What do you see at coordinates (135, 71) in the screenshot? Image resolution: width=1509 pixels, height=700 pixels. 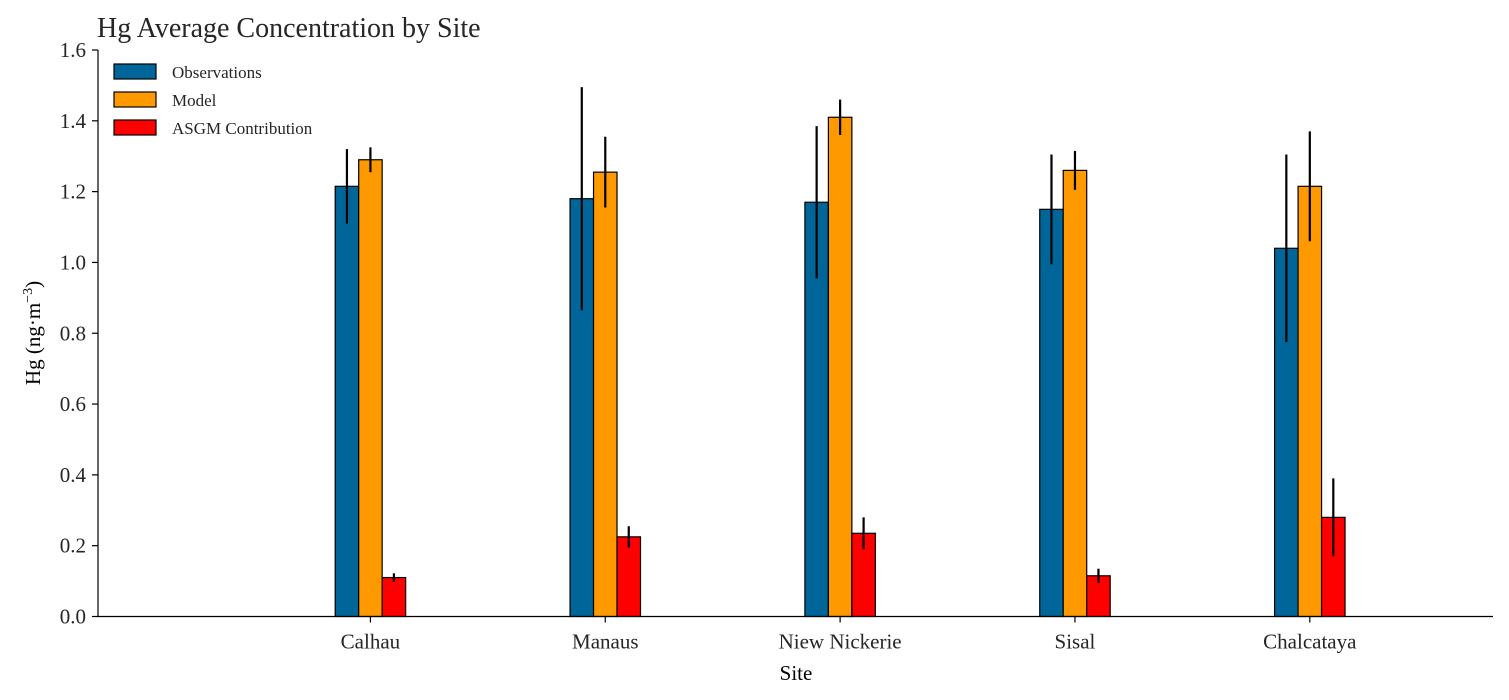 I see `legend-swatch-observations` at bounding box center [135, 71].